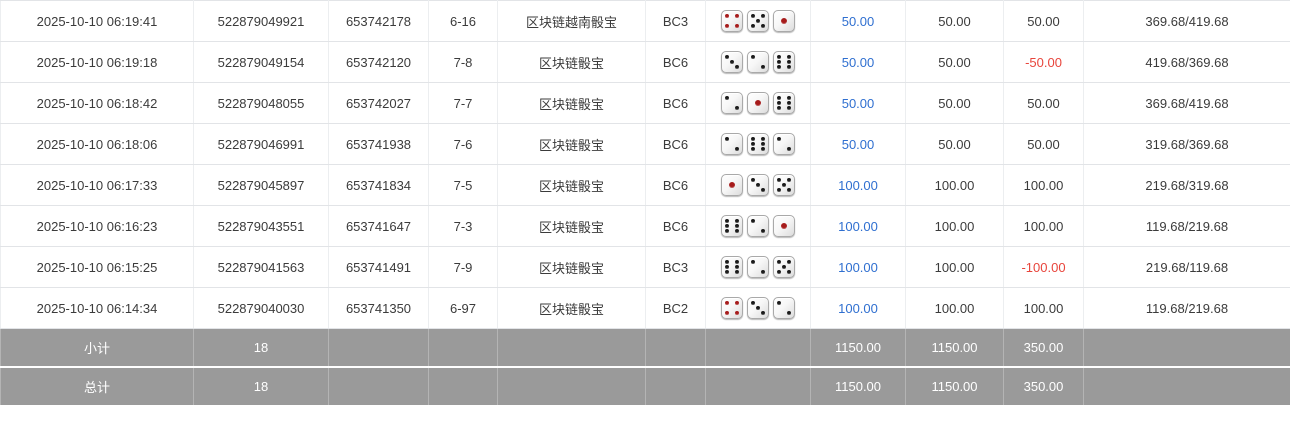  What do you see at coordinates (1043, 385) in the screenshot?
I see `summary-win-cell: 350.00` at bounding box center [1043, 385].